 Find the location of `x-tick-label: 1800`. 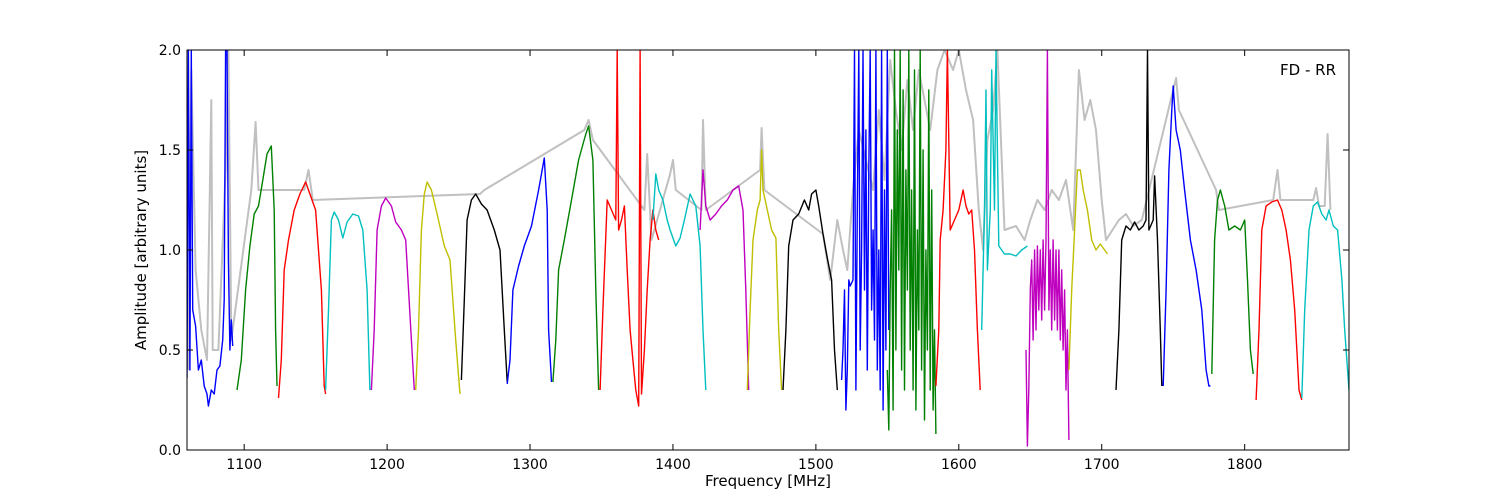

x-tick-label: 1800 is located at coordinates (1245, 465).